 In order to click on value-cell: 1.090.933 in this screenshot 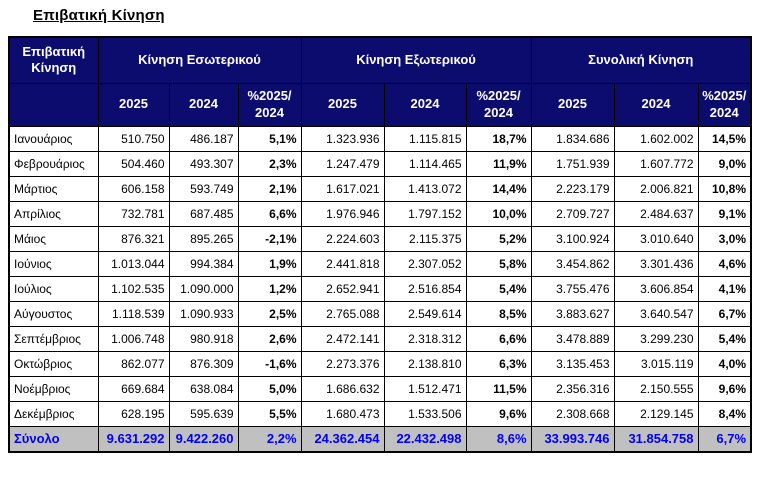, I will do `click(203, 313)`.